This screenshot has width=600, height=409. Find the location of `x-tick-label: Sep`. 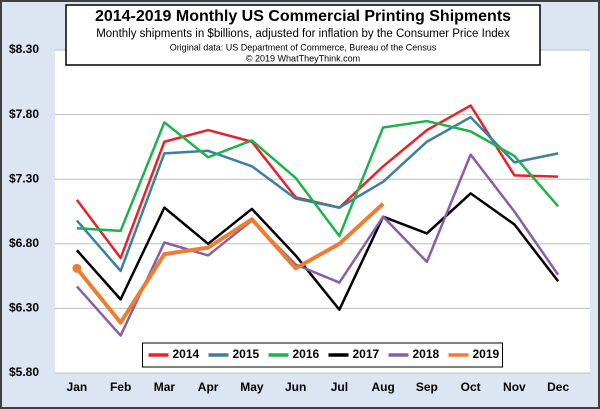

x-tick-label: Sep is located at coordinates (427, 387).